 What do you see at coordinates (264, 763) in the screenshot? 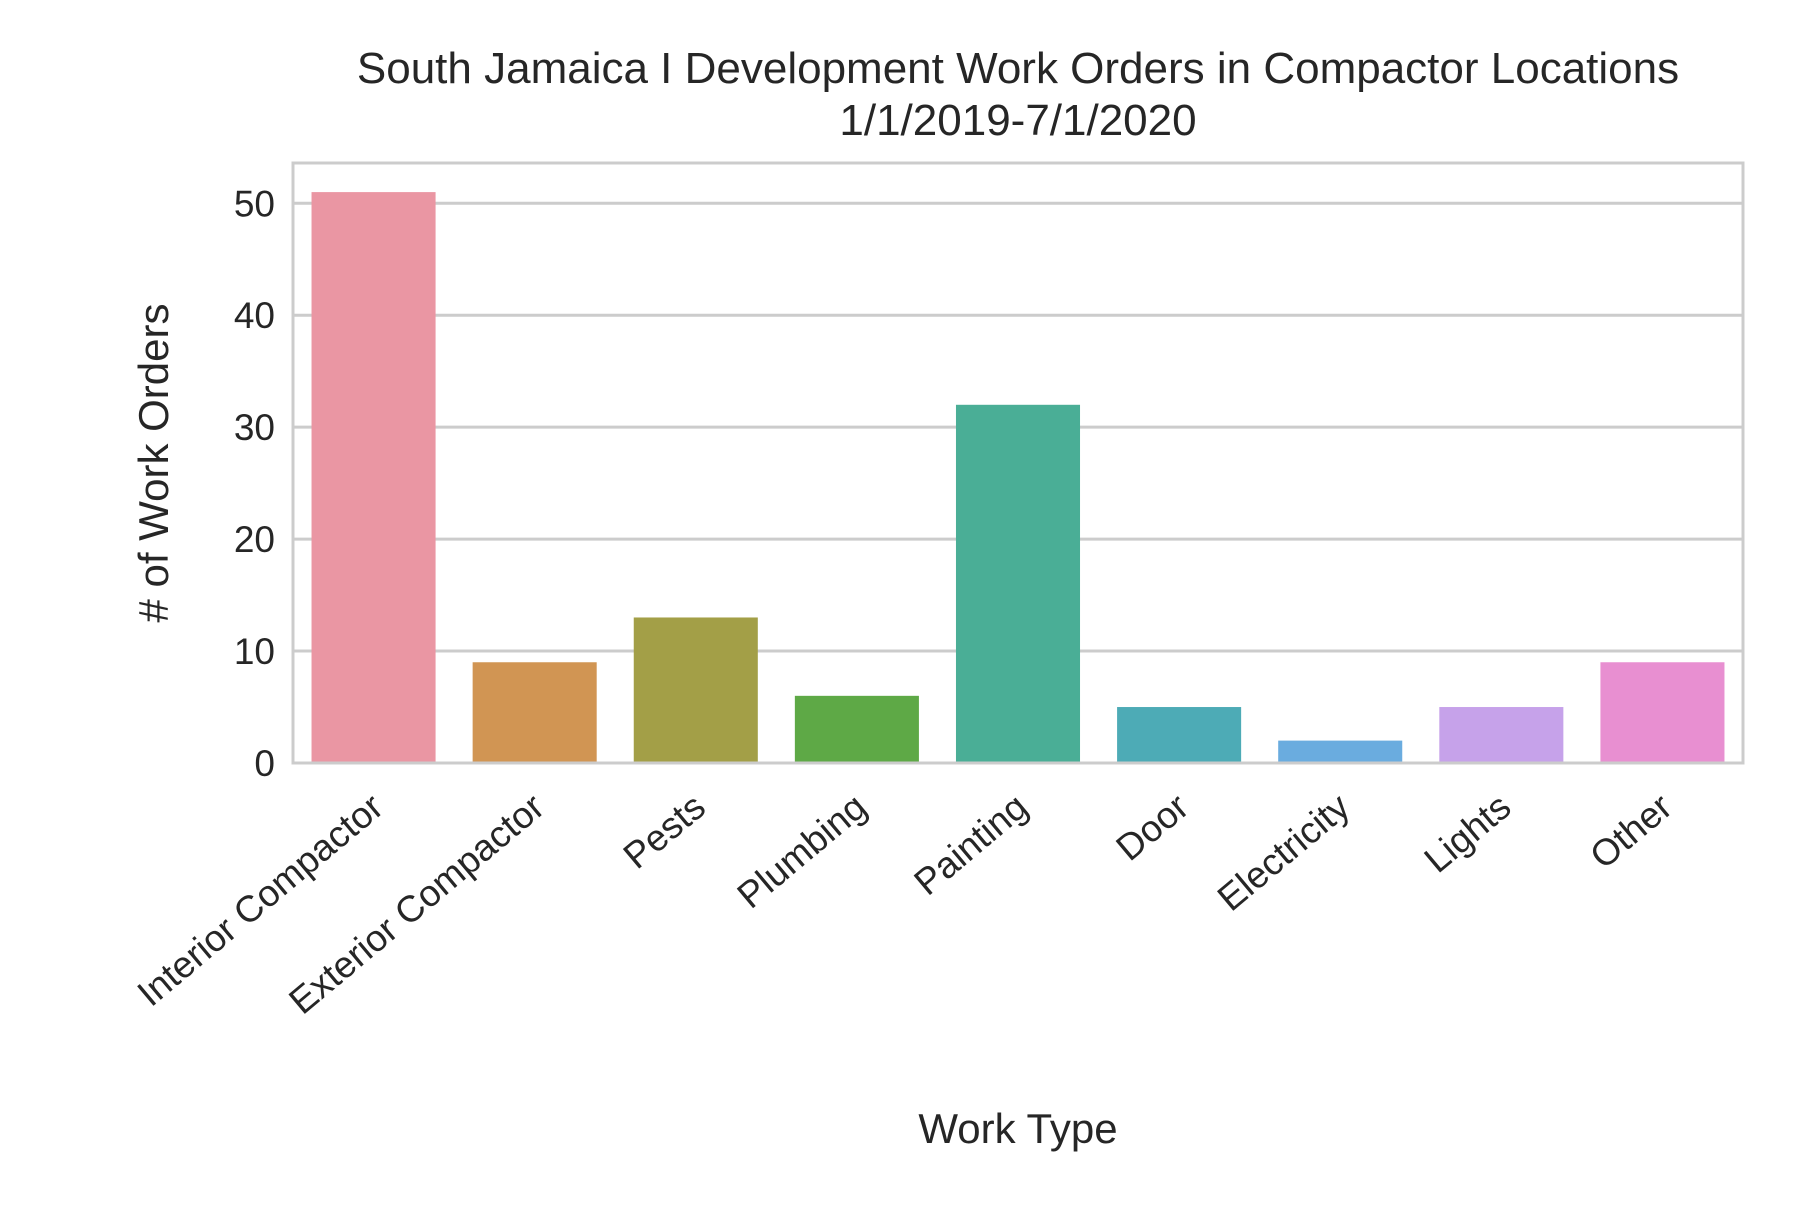
I see `y-tick-label: 0` at bounding box center [264, 763].